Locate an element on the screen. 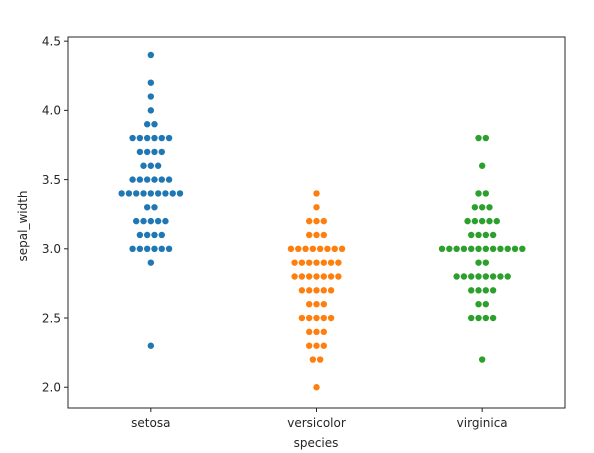 The height and width of the screenshot is (453, 594). y-tick-label: 2.0 is located at coordinates (51, 388).